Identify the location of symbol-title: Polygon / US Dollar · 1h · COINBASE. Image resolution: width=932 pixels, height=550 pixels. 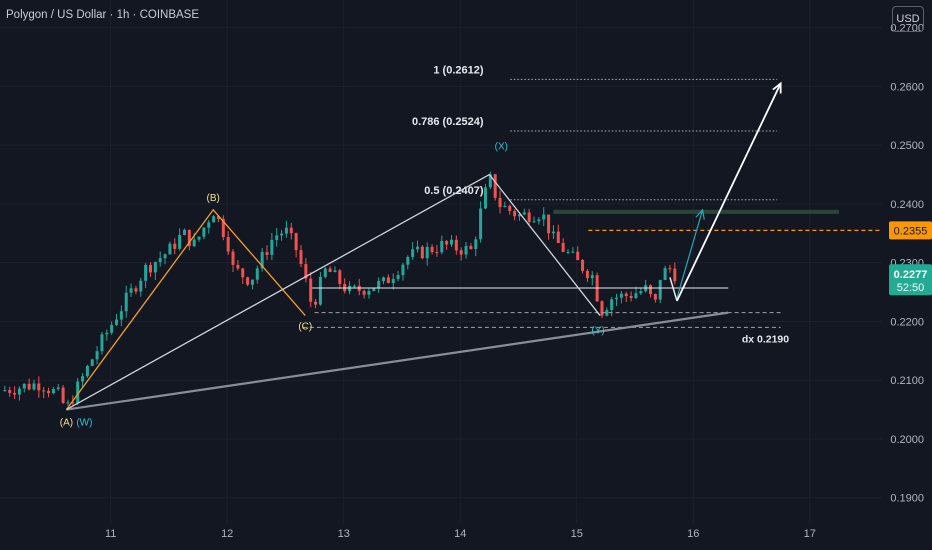
(103, 15).